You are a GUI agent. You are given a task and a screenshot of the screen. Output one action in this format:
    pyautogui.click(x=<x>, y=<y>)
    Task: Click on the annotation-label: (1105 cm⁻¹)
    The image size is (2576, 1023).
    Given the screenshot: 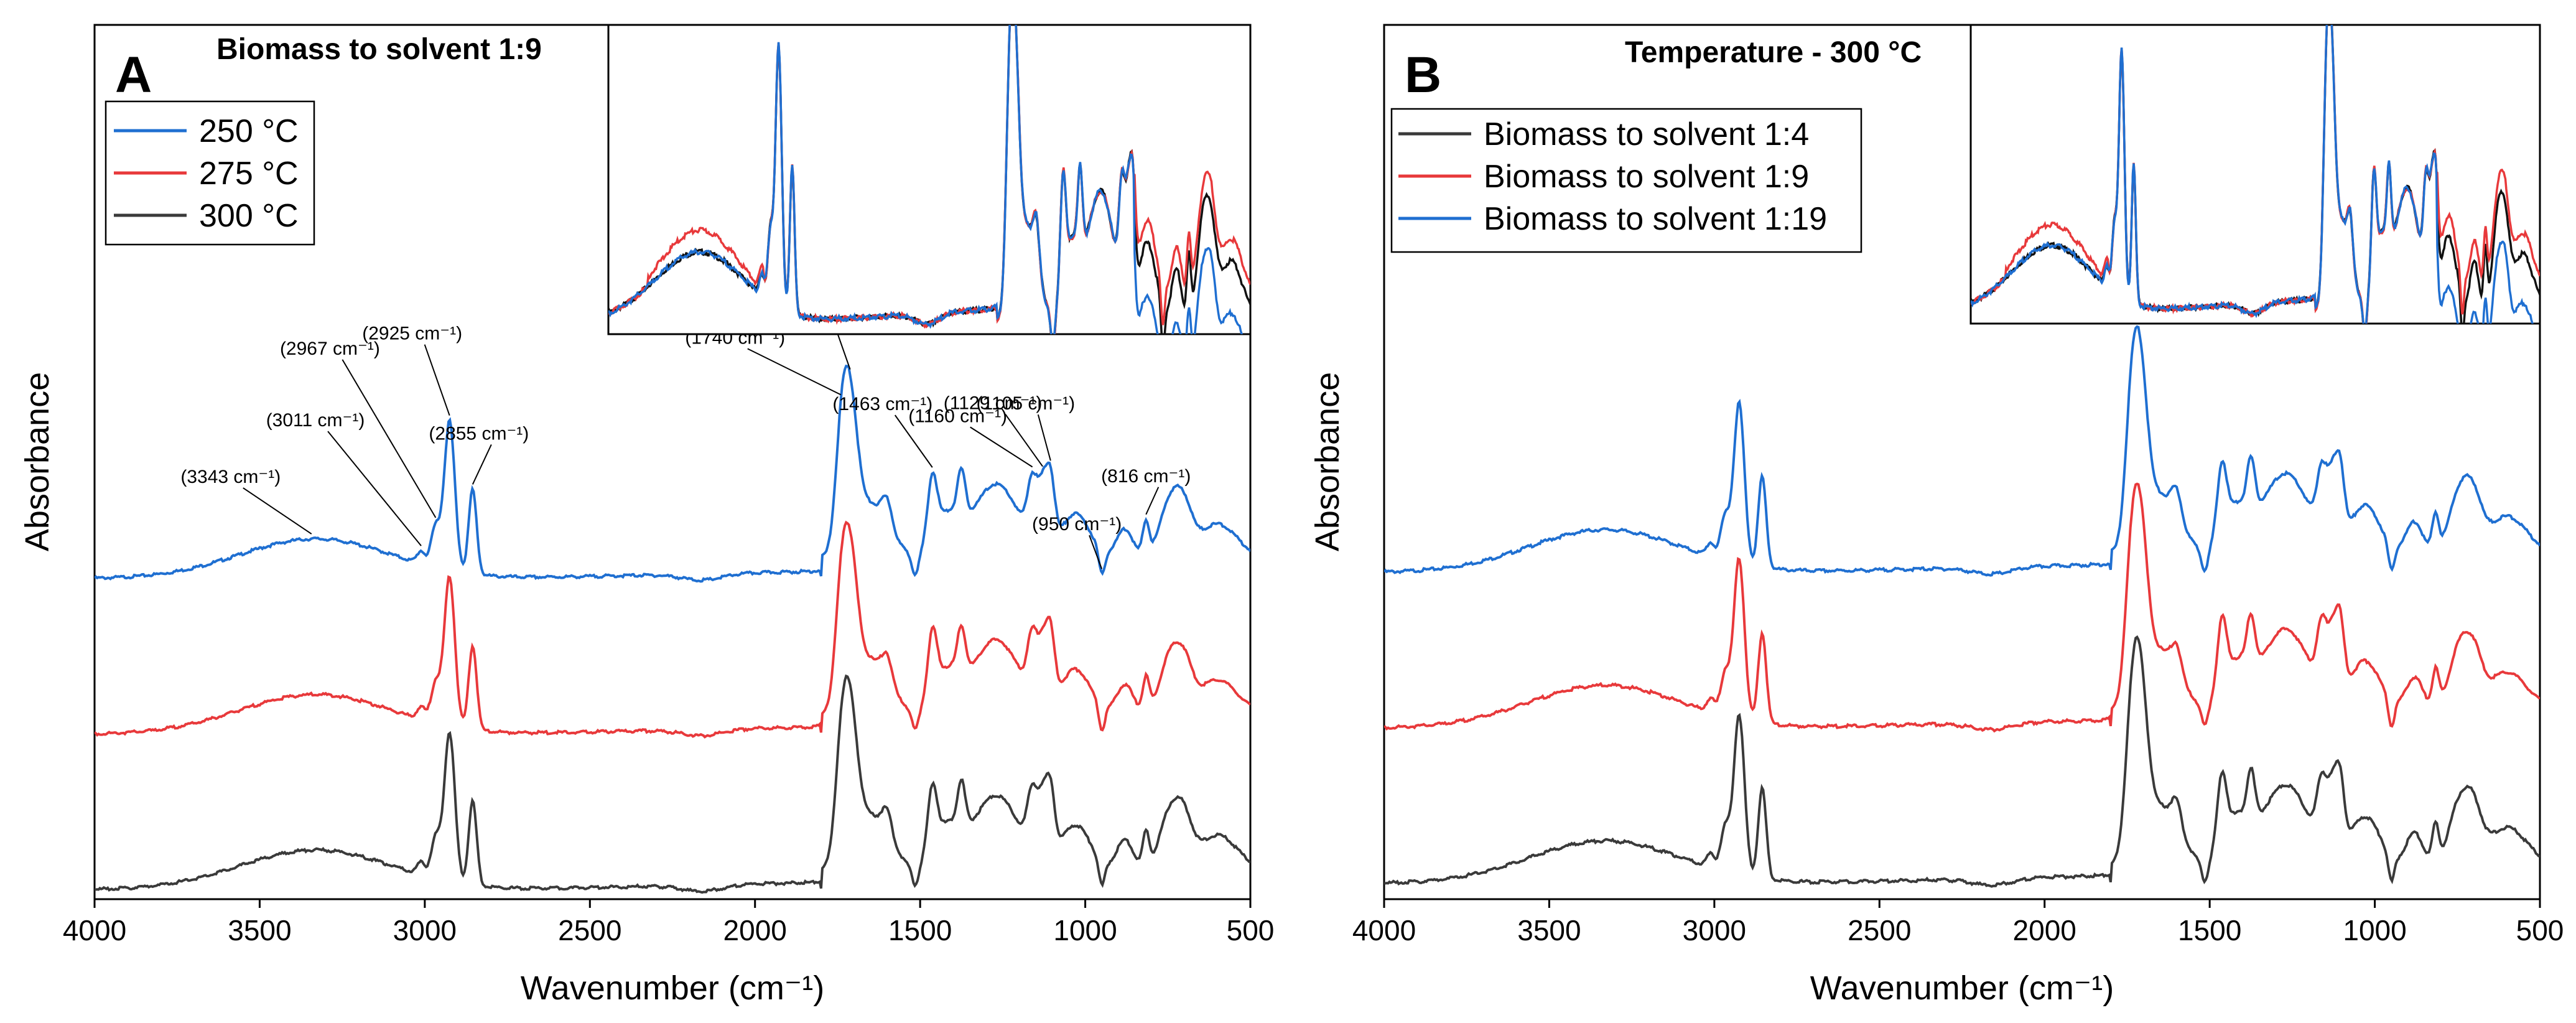 What is the action you would take?
    pyautogui.click(x=1026, y=403)
    